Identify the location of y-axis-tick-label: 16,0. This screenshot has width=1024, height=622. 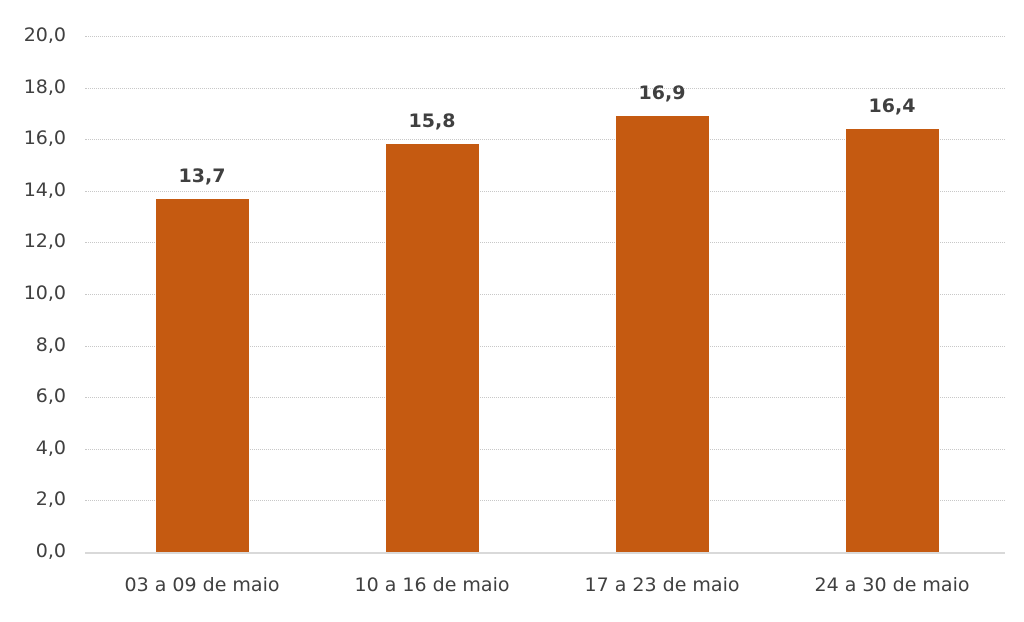
(44, 138).